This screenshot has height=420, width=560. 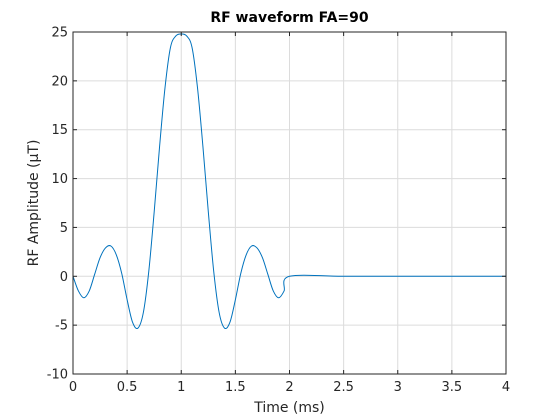 I want to click on x-tick-label: 2, so click(x=289, y=387).